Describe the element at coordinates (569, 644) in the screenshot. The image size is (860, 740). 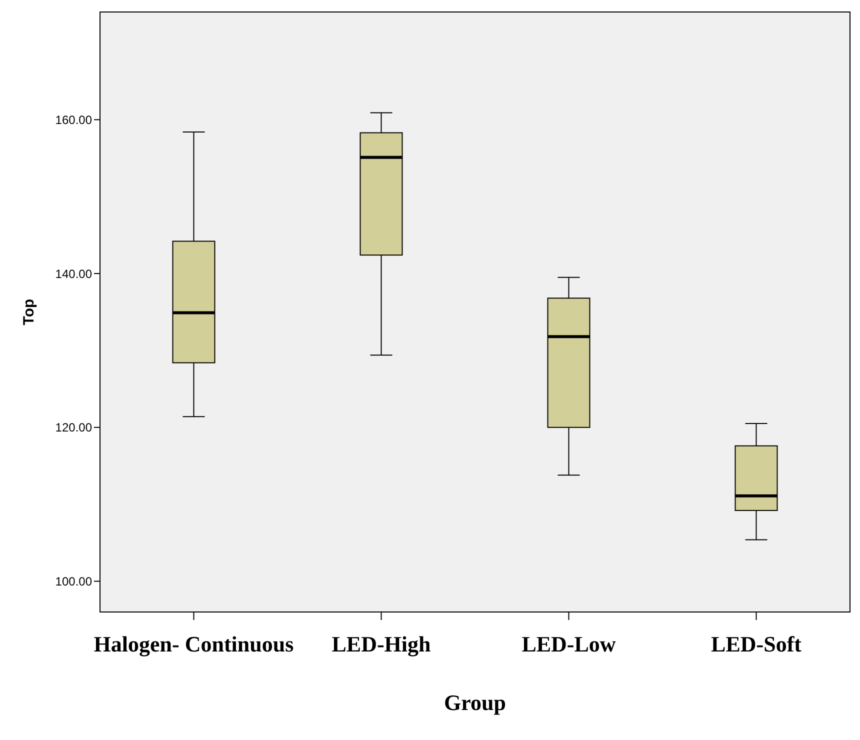
I see `x-tick-label: LED-Low` at that location.